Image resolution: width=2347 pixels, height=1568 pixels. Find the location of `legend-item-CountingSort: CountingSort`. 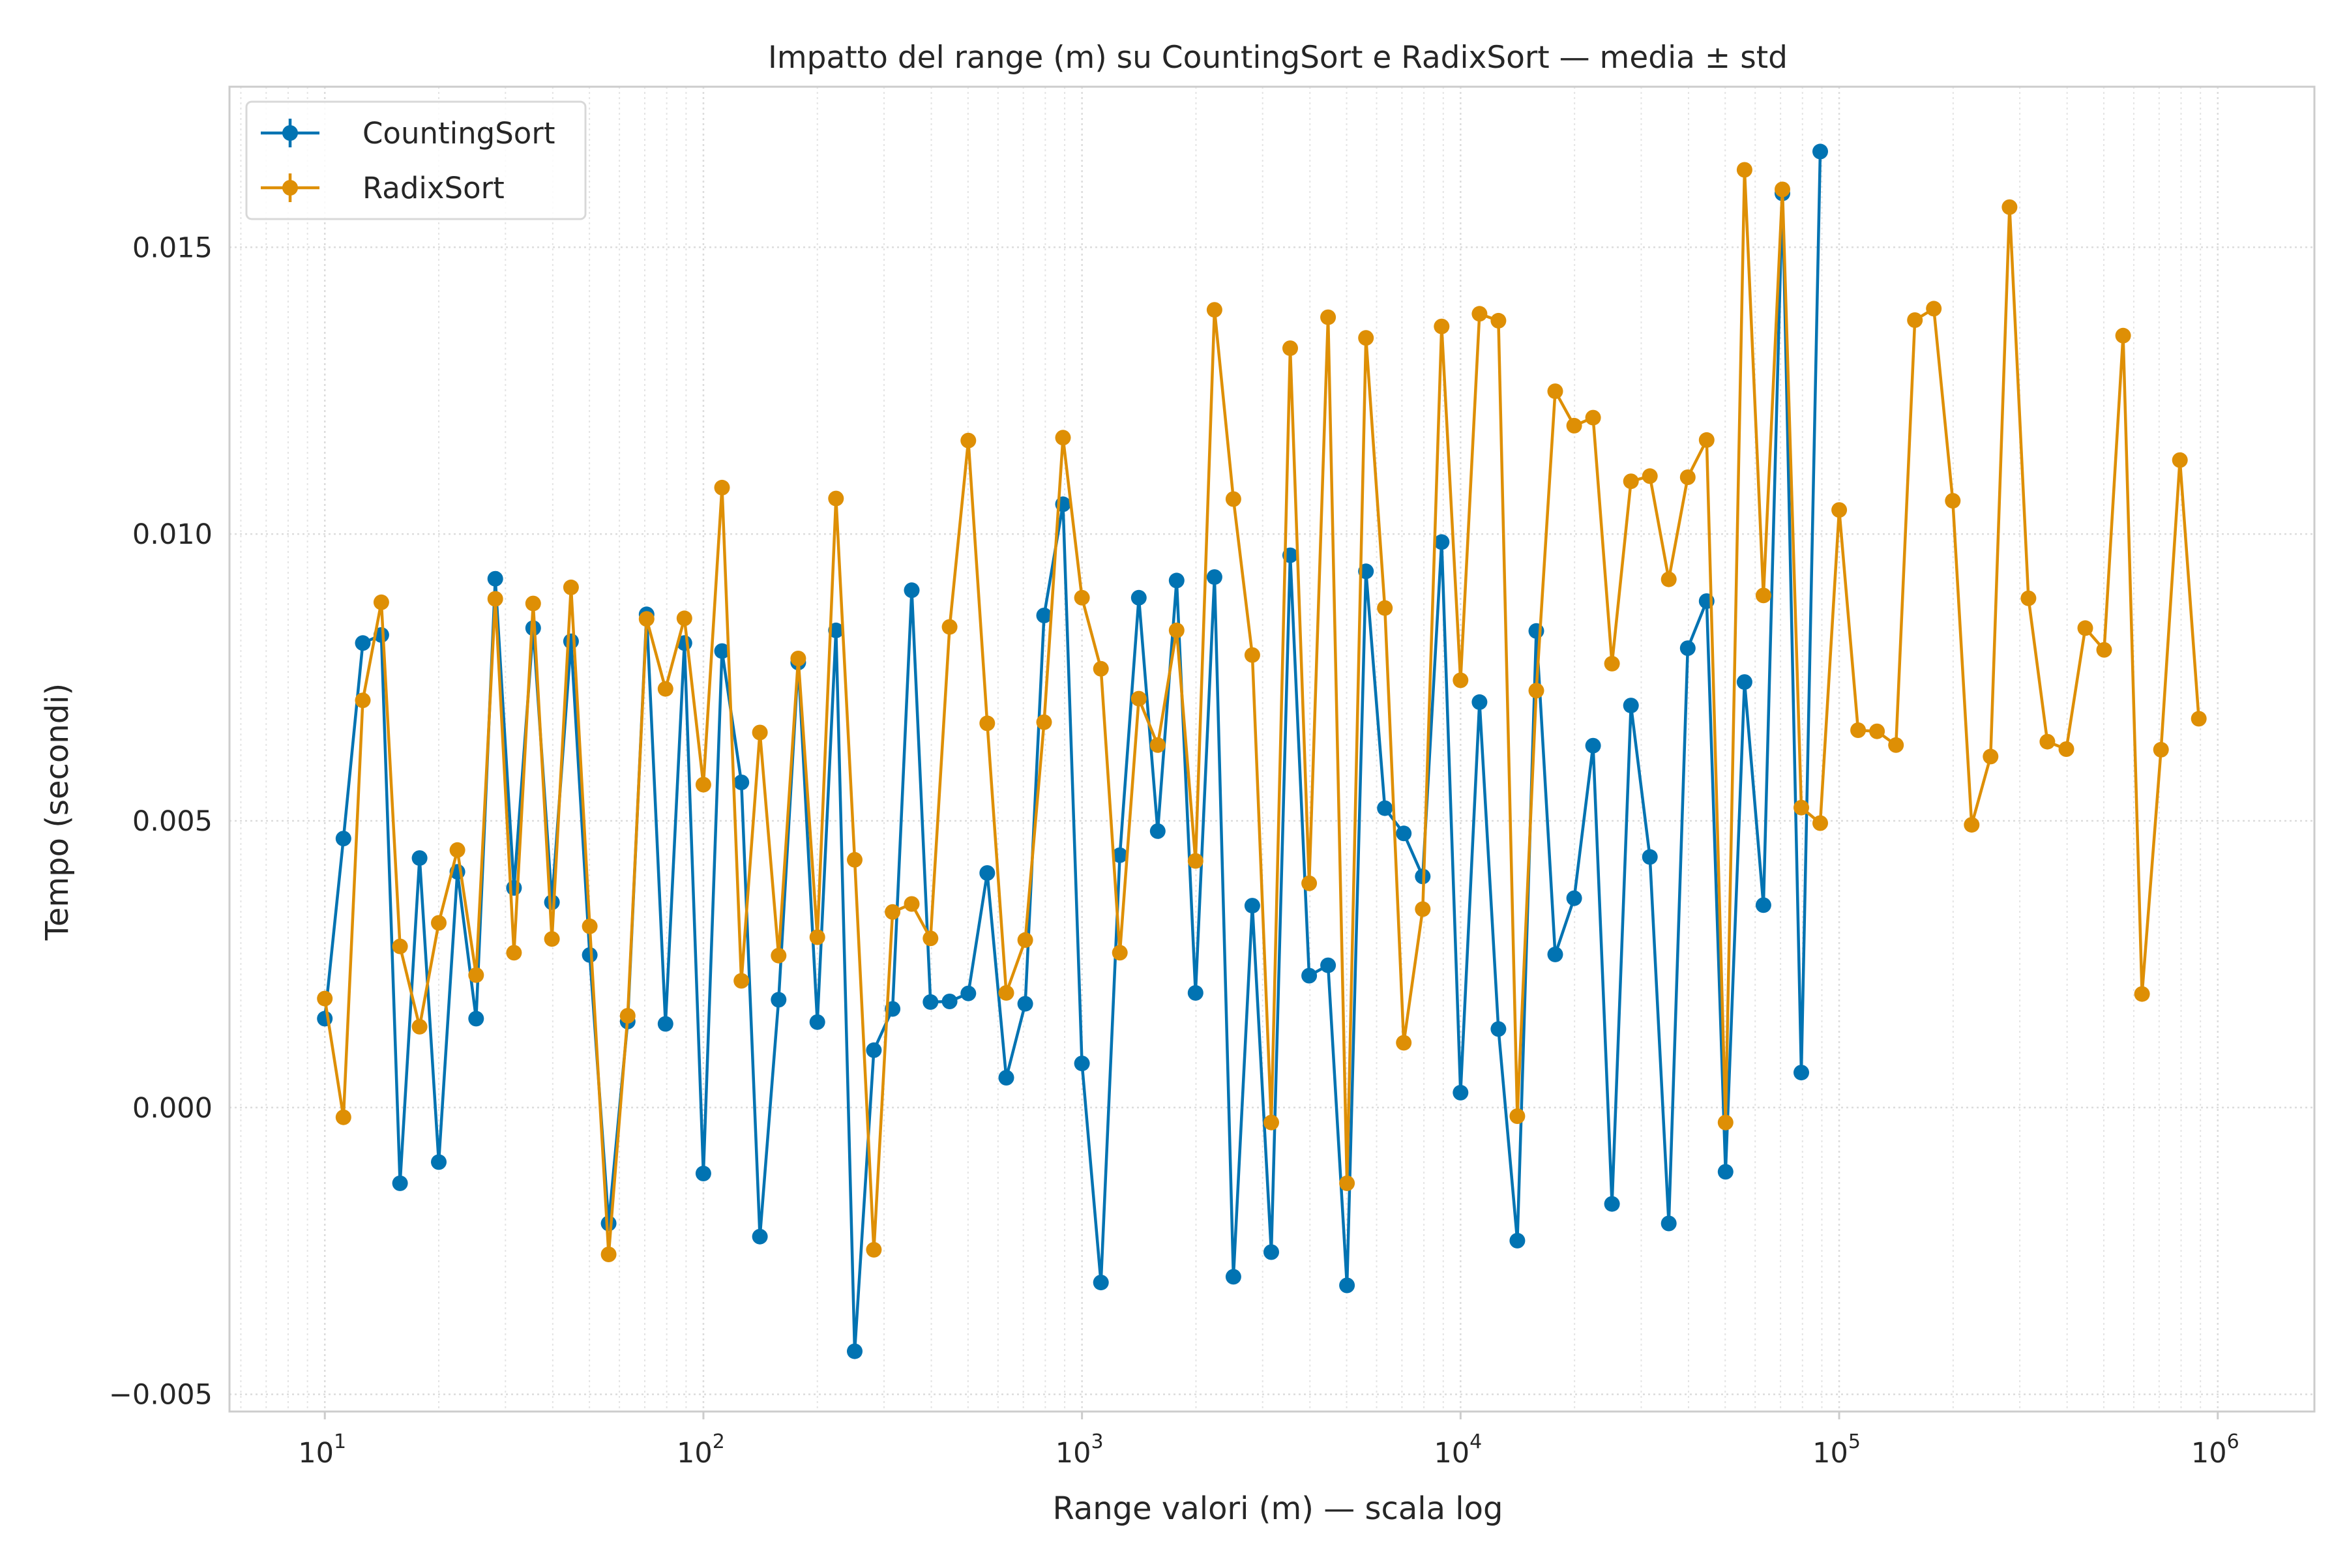

legend-item-CountingSort: CountingSort is located at coordinates (408, 134).